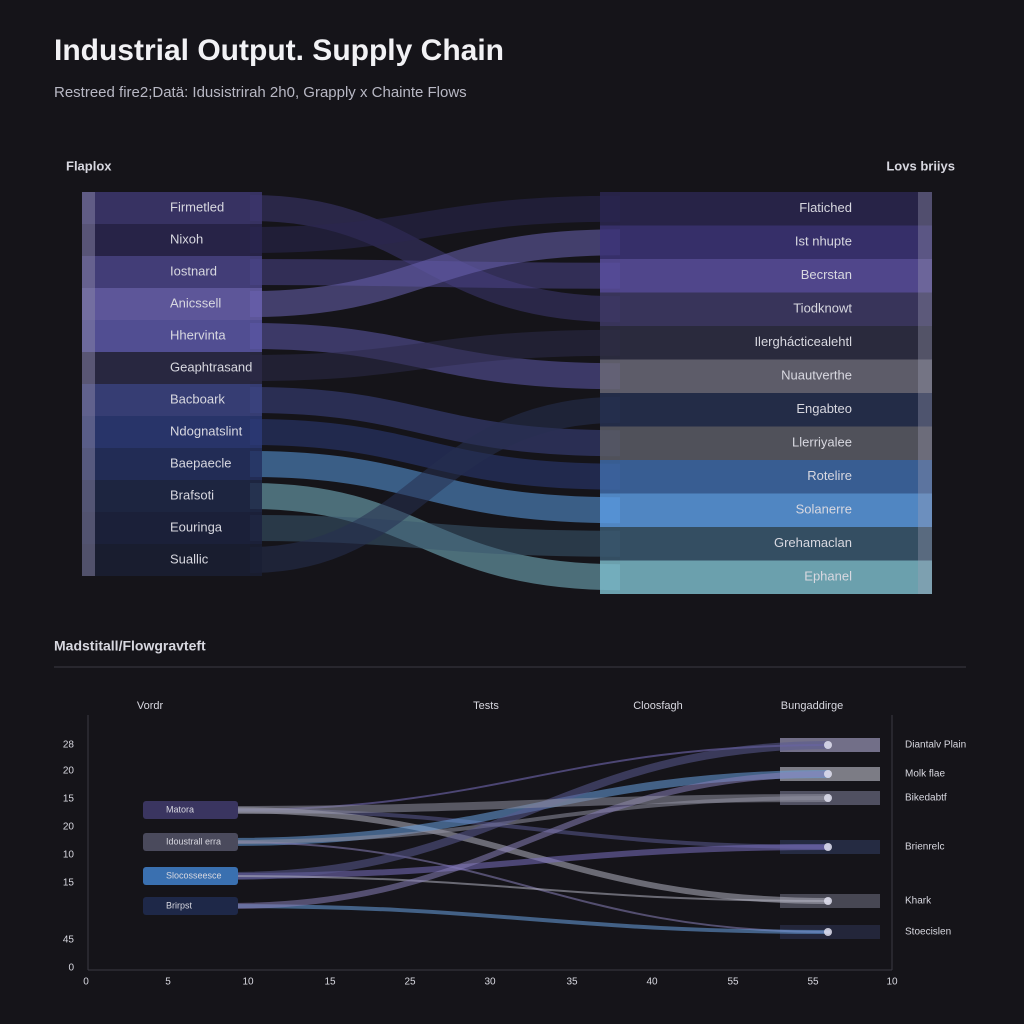 This screenshot has width=1024, height=1024. I want to click on x-tick-label: 35, so click(572, 982).